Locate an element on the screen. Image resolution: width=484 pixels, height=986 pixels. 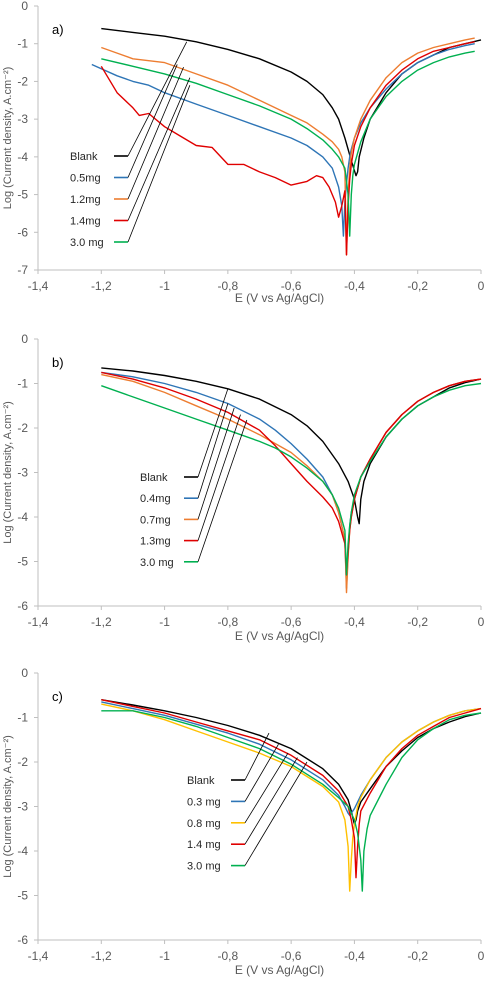
panel-label: b) is located at coordinates (58, 362).